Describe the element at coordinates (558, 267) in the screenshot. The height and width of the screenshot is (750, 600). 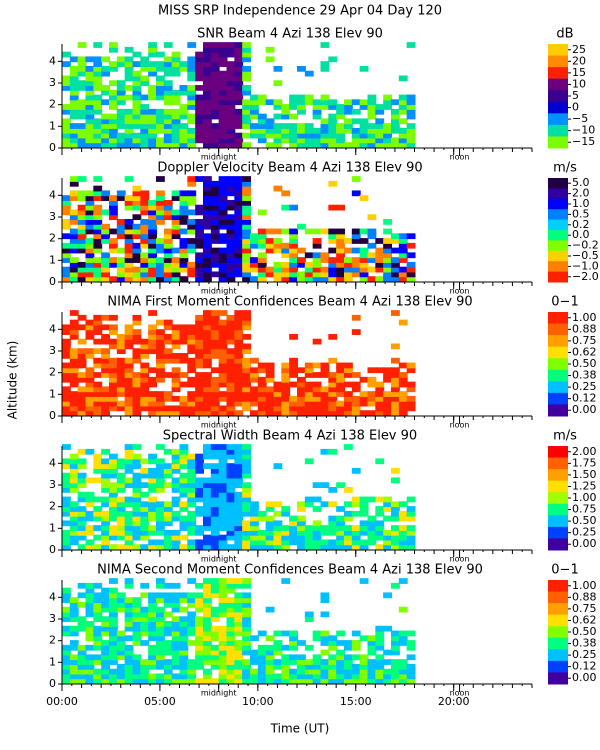
I see `colorbar-cell` at that location.